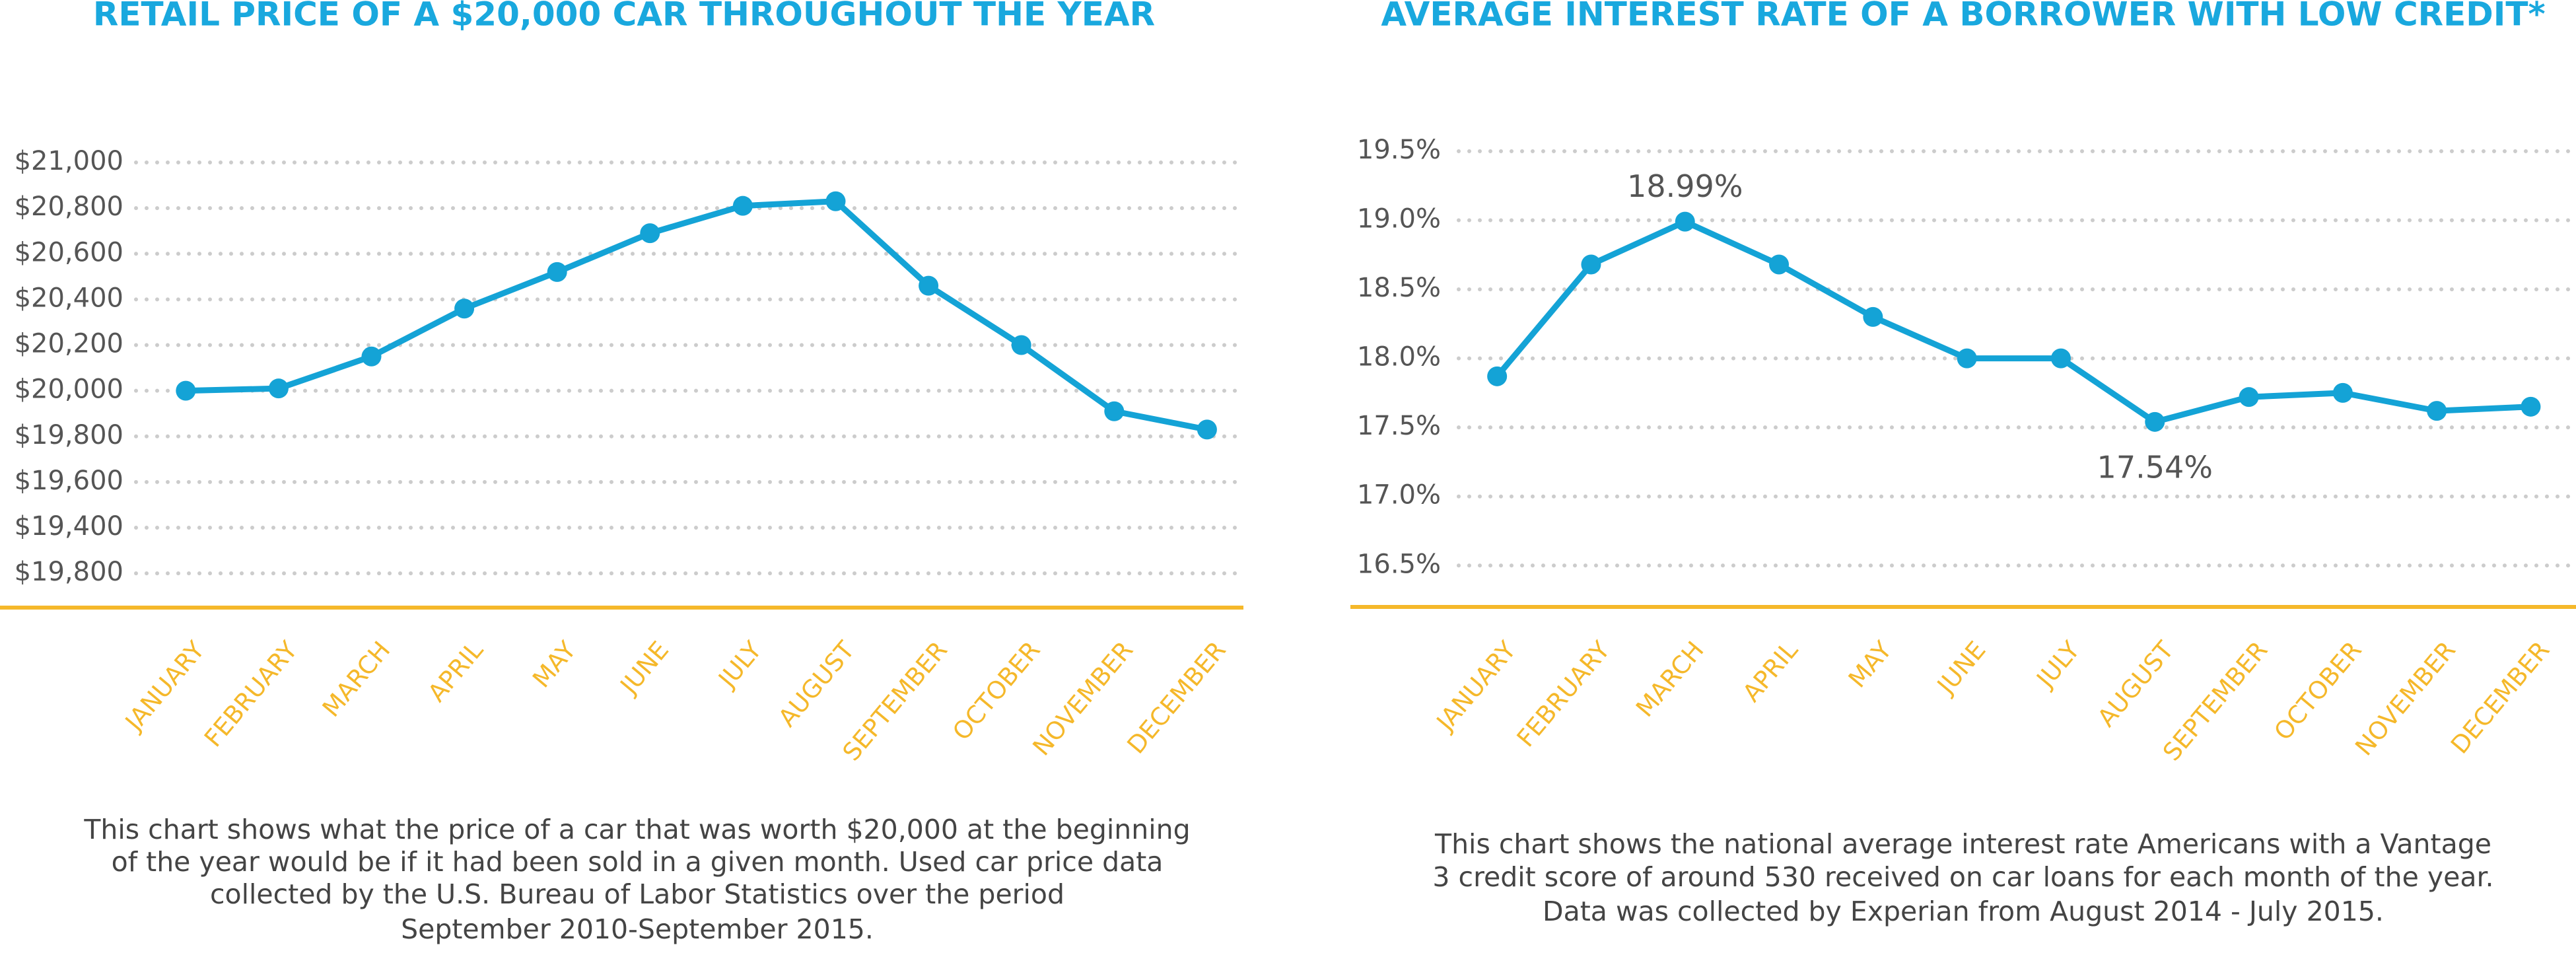 This screenshot has height=953, width=2576. What do you see at coordinates (69, 207) in the screenshot?
I see `y-tick-label: $20,800` at bounding box center [69, 207].